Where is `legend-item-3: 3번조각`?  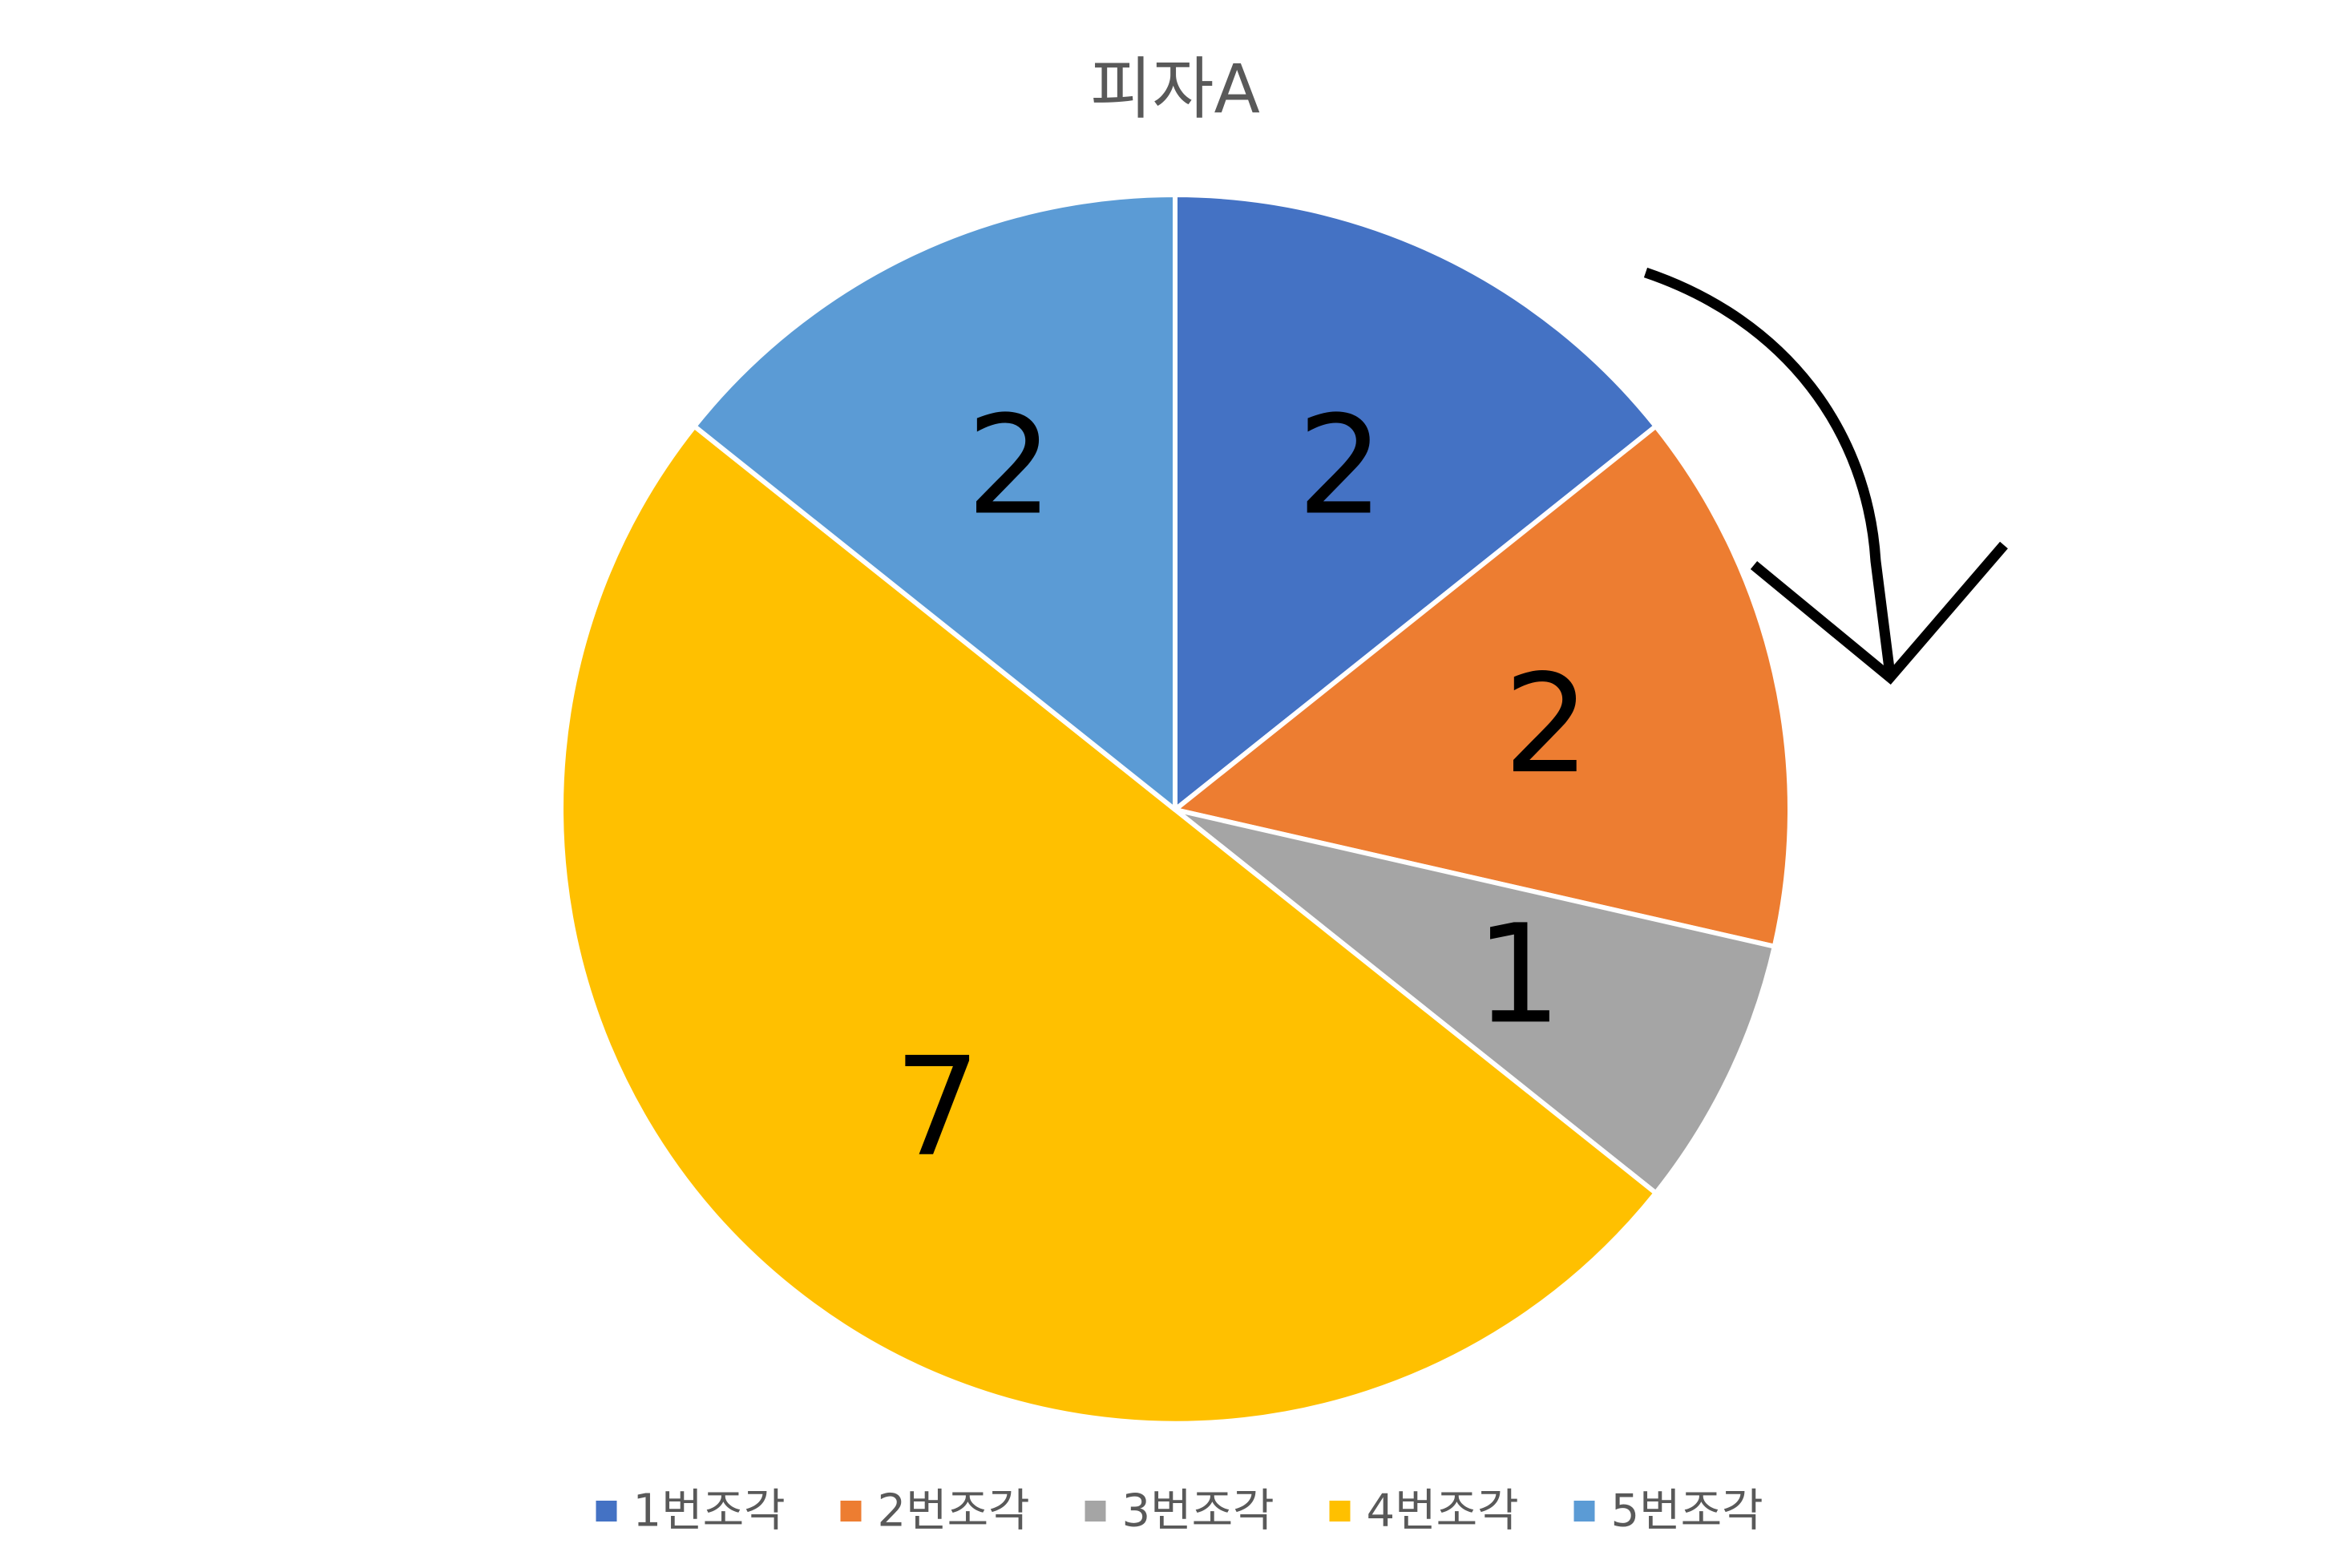 legend-item-3: 3번조각 is located at coordinates (1179, 1511).